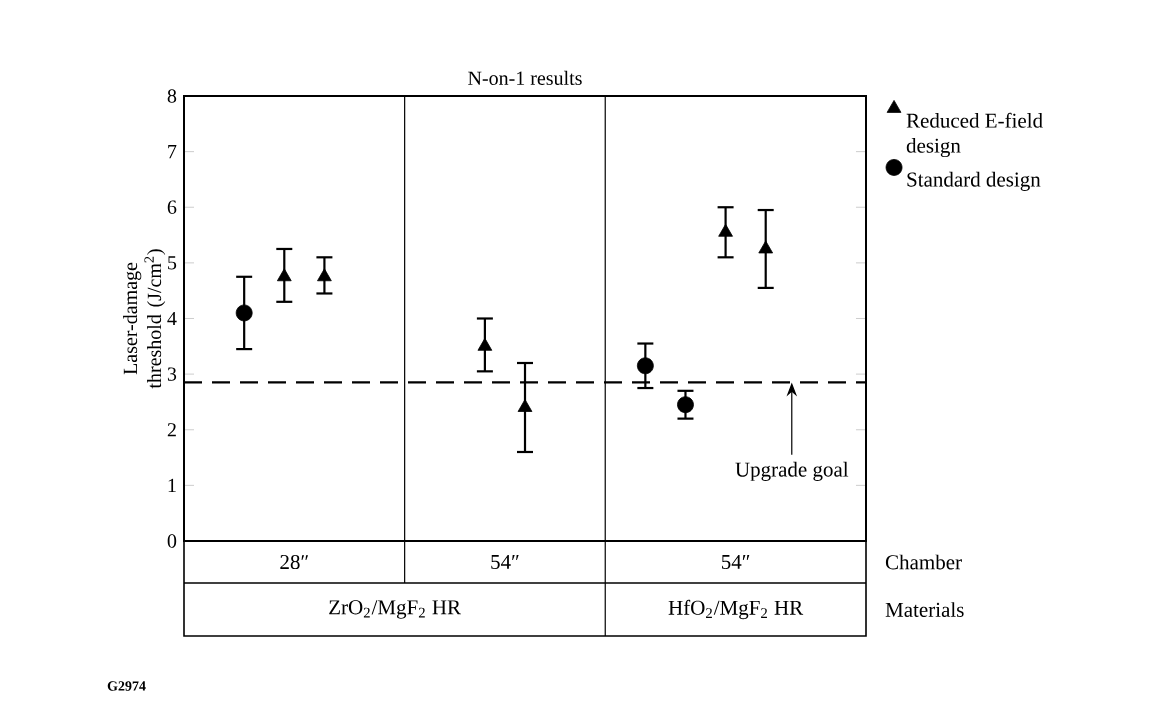  Describe the element at coordinates (736, 609) in the screenshot. I see `text: HfO$_{2}$/MgF$_{2}$ HR` at that location.